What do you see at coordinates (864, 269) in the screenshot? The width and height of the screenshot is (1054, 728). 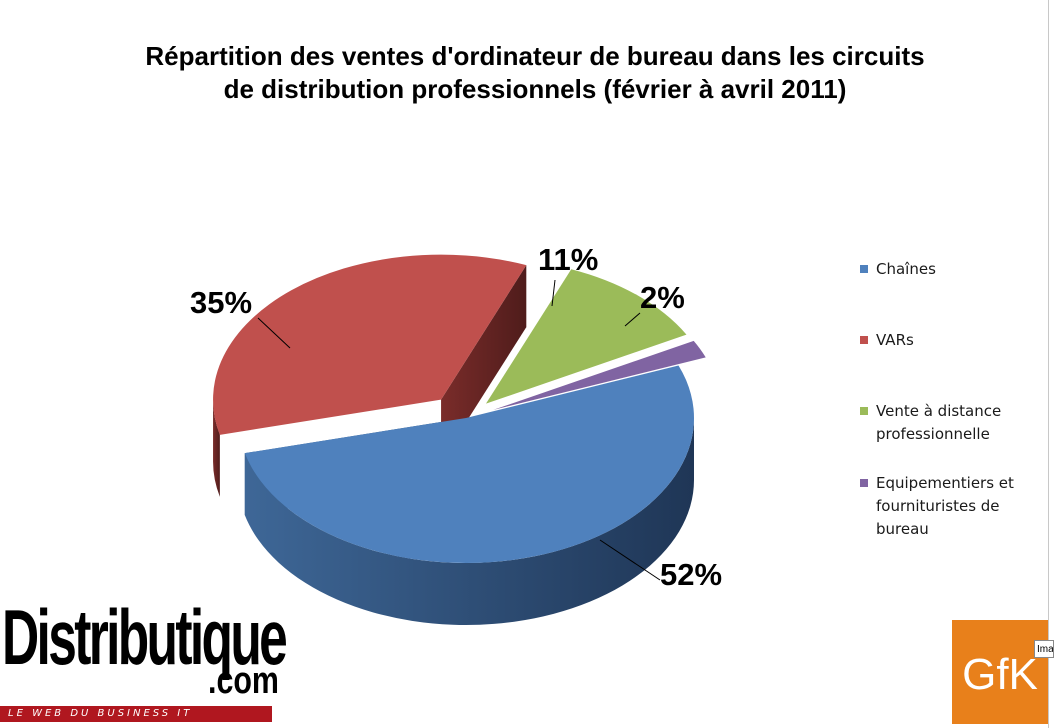 I see `legend-swatch-chaines` at bounding box center [864, 269].